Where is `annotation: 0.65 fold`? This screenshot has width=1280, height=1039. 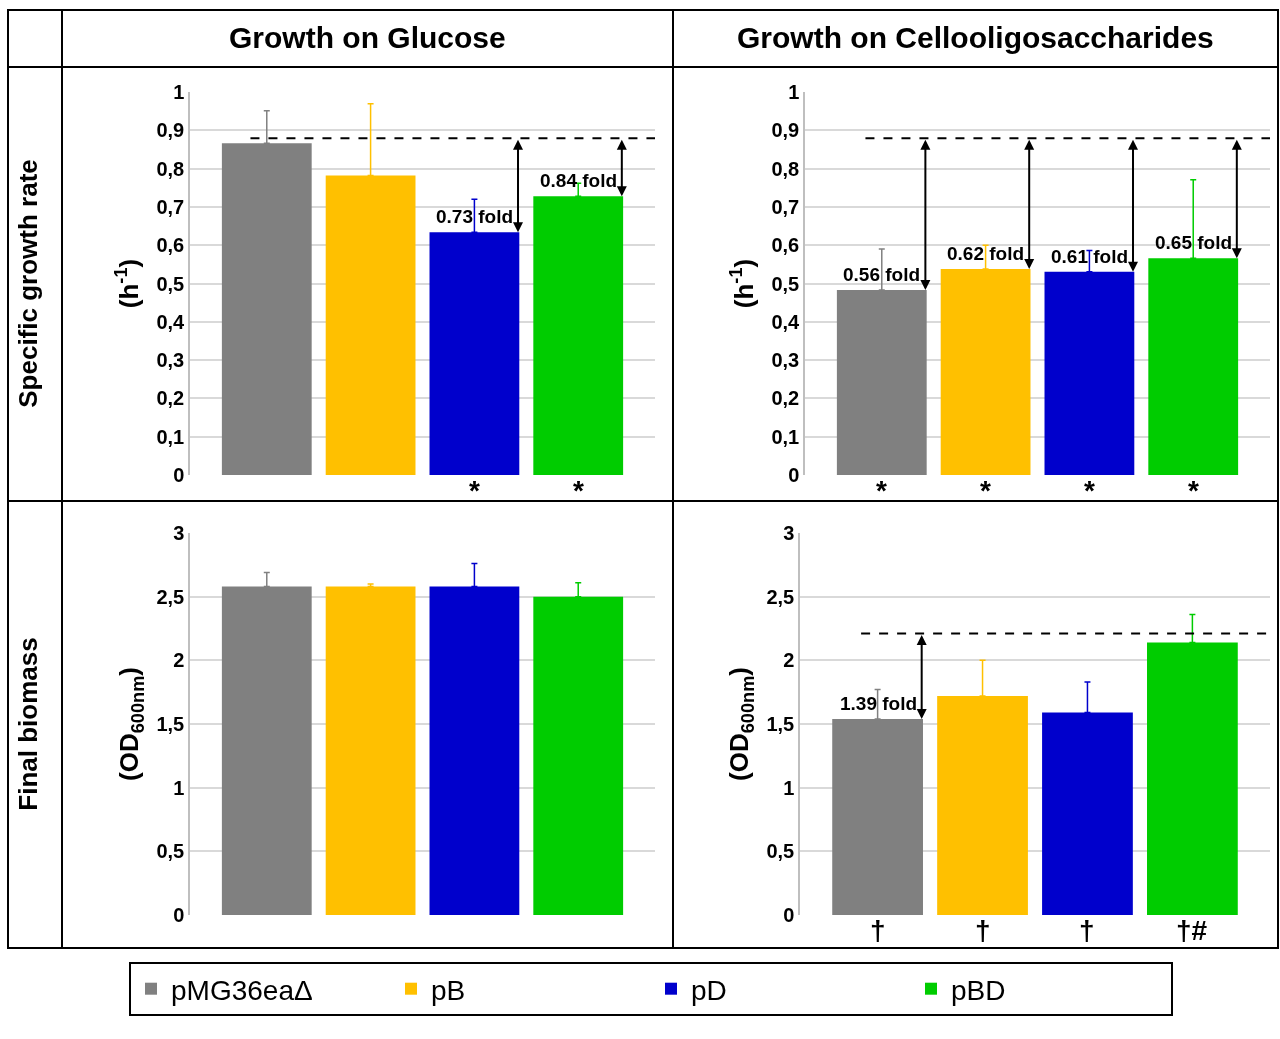 annotation: 0.65 fold is located at coordinates (1194, 242).